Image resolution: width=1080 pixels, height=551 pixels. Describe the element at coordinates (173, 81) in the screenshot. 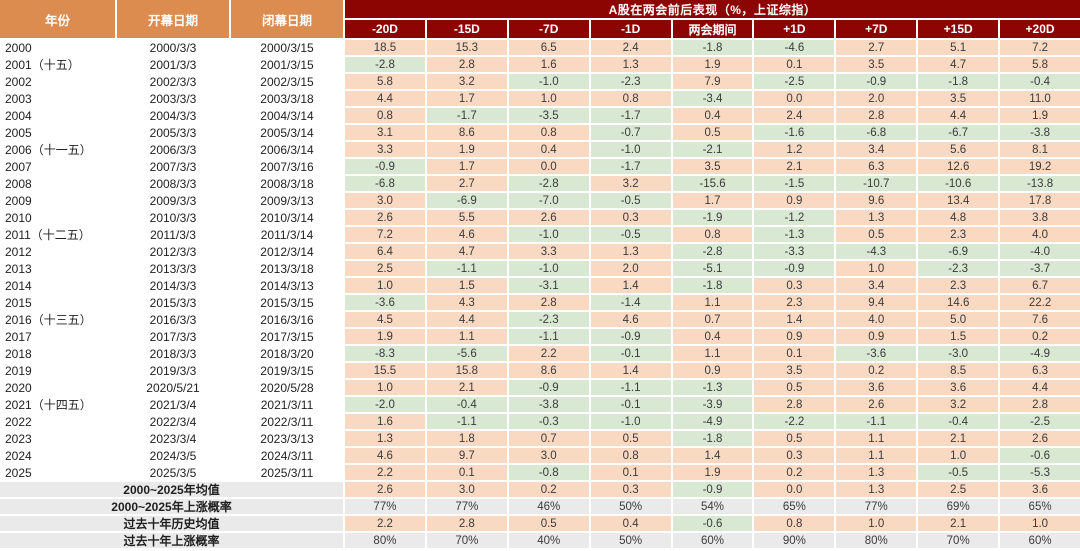

I see `open-date-cell: 2002/3/3` at that location.